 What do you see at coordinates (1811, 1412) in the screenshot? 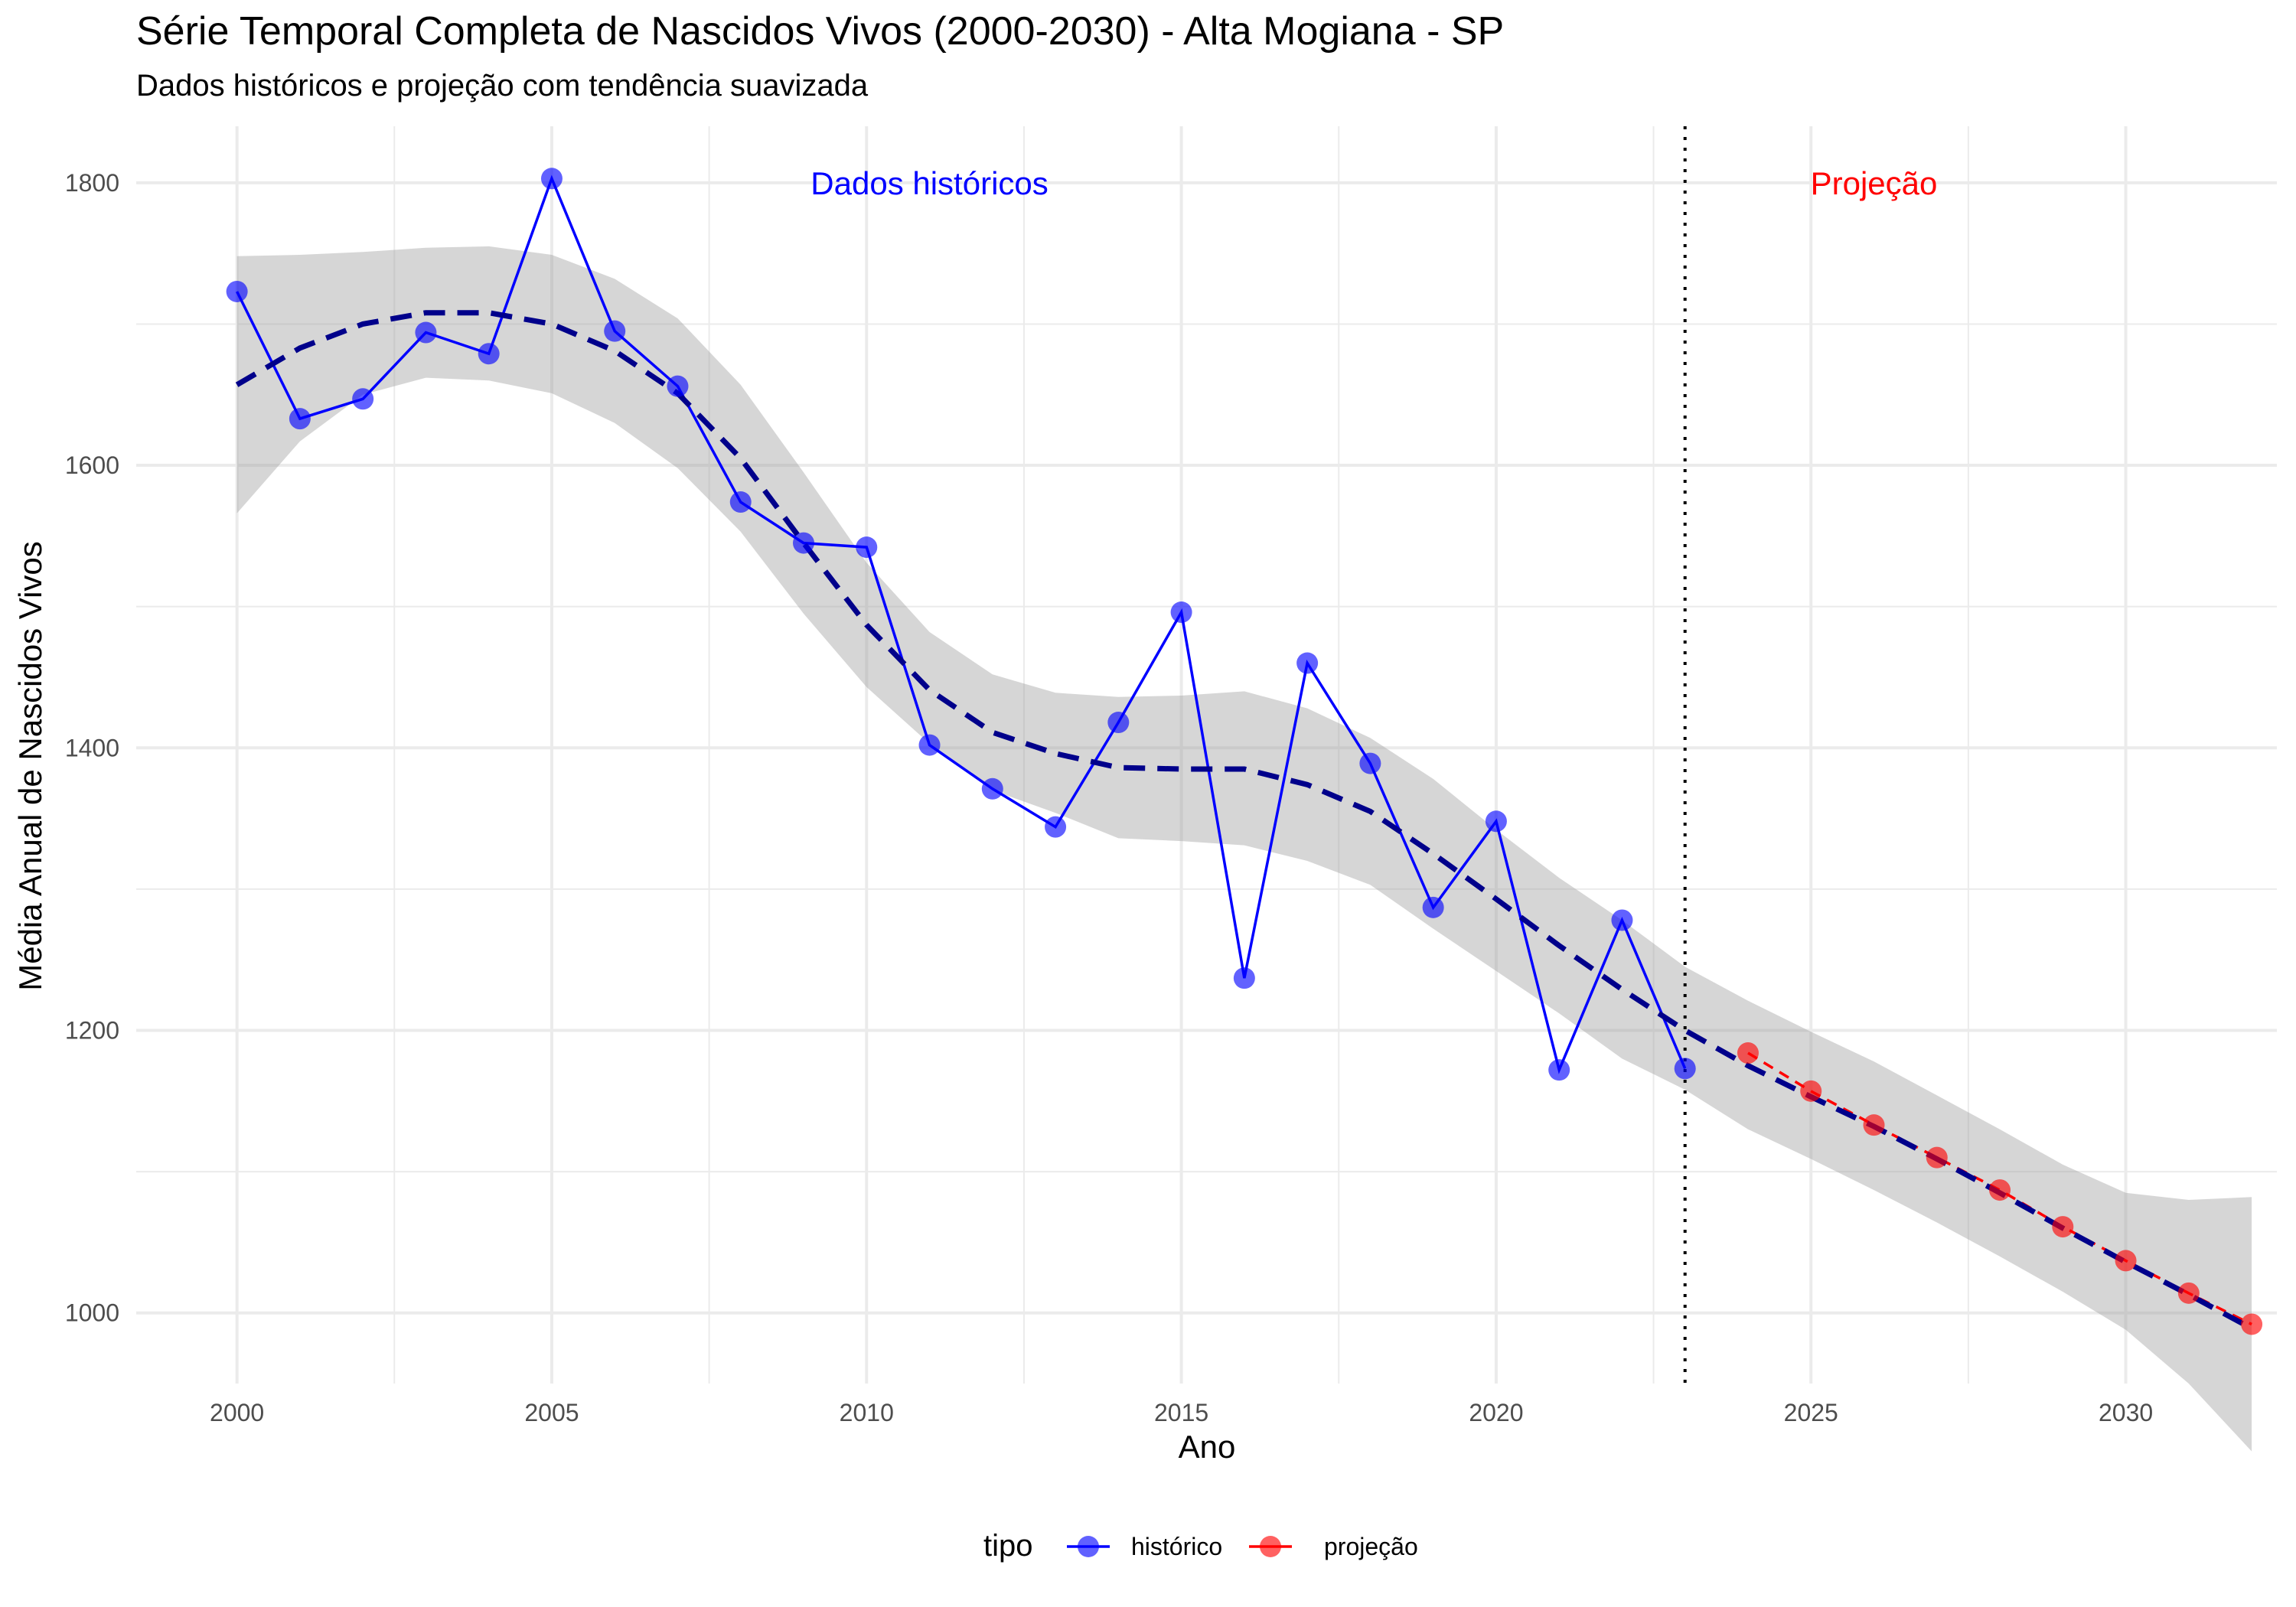
I see `x-tick-label: 2025` at bounding box center [1811, 1412].